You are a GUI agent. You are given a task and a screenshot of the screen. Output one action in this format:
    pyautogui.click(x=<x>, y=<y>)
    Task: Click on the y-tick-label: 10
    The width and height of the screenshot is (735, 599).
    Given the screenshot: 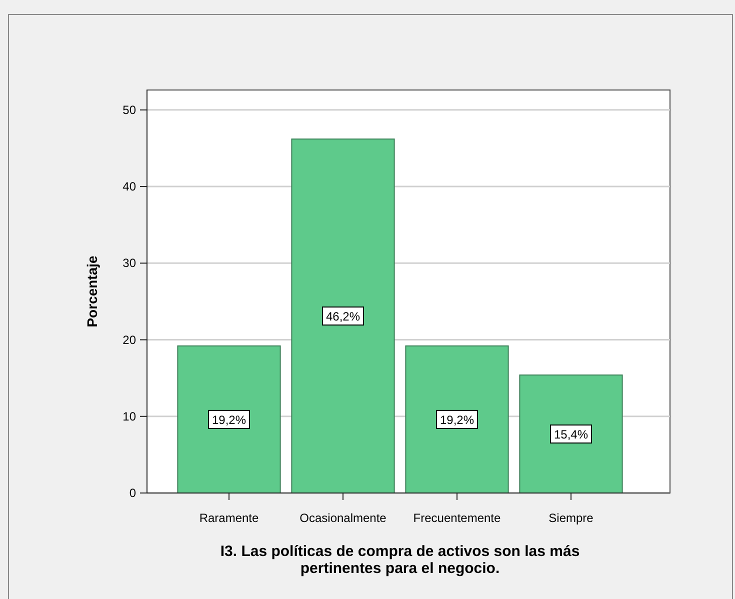 What is the action you would take?
    pyautogui.click(x=129, y=416)
    